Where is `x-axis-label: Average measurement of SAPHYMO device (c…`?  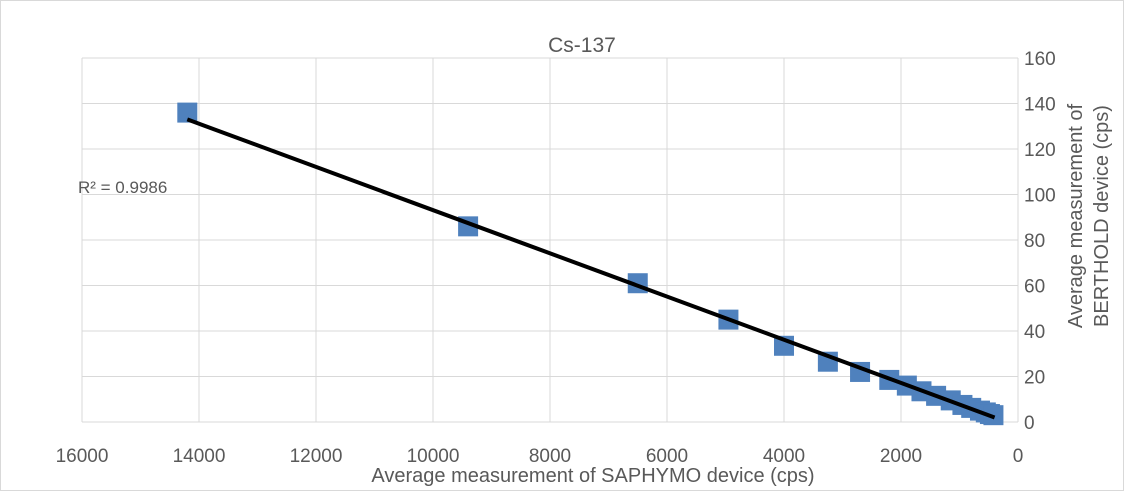
x-axis-label: Average measurement of SAPHYMO device (c… is located at coordinates (592, 476).